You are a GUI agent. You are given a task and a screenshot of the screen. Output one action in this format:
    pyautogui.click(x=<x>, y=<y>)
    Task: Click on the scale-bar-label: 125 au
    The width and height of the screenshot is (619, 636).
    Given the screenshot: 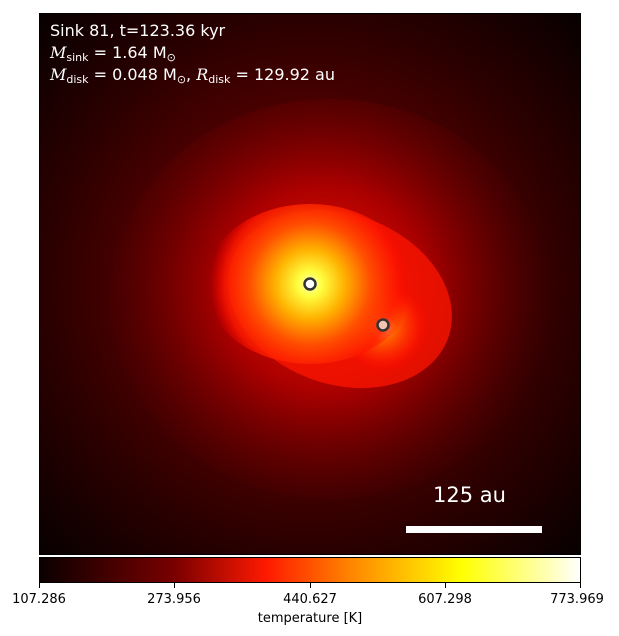 What is the action you would take?
    pyautogui.click(x=469, y=495)
    